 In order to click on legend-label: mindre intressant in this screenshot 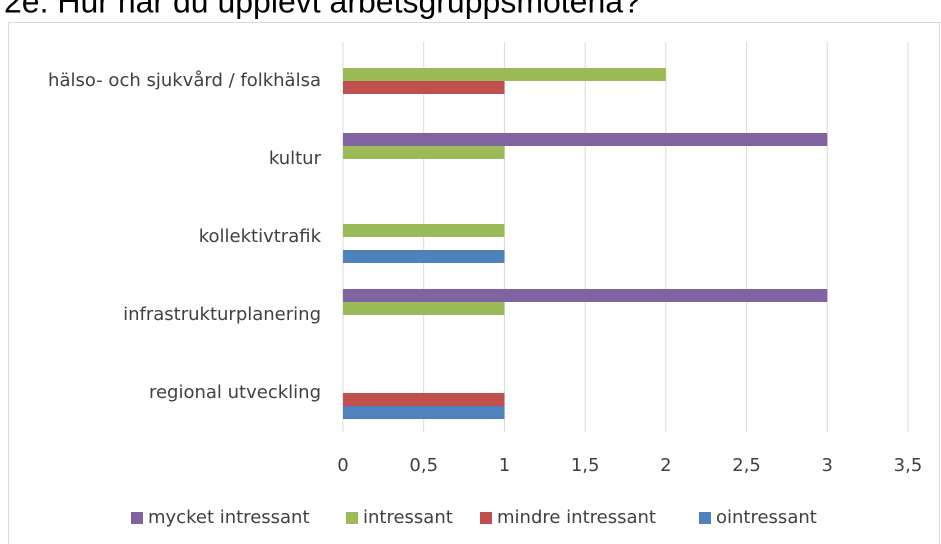, I will do `click(576, 517)`.